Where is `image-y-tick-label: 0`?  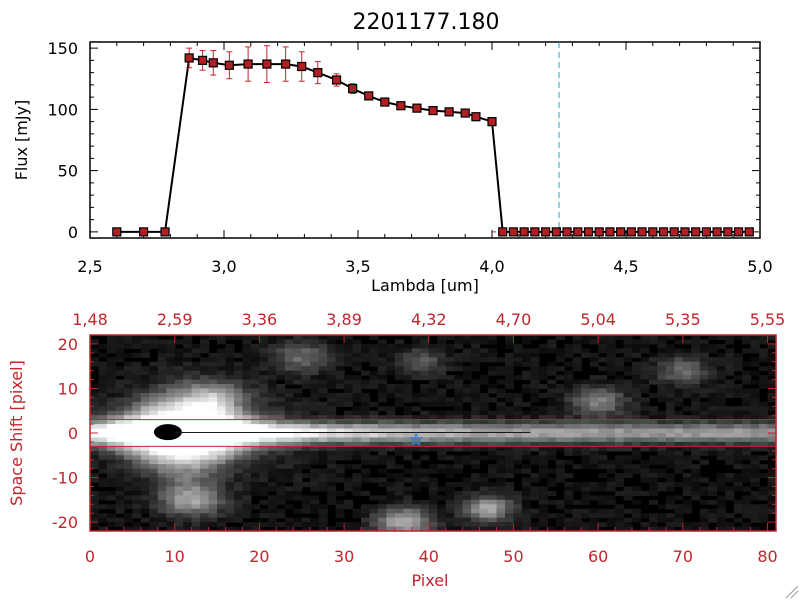
image-y-tick-label: 0 is located at coordinates (73, 433).